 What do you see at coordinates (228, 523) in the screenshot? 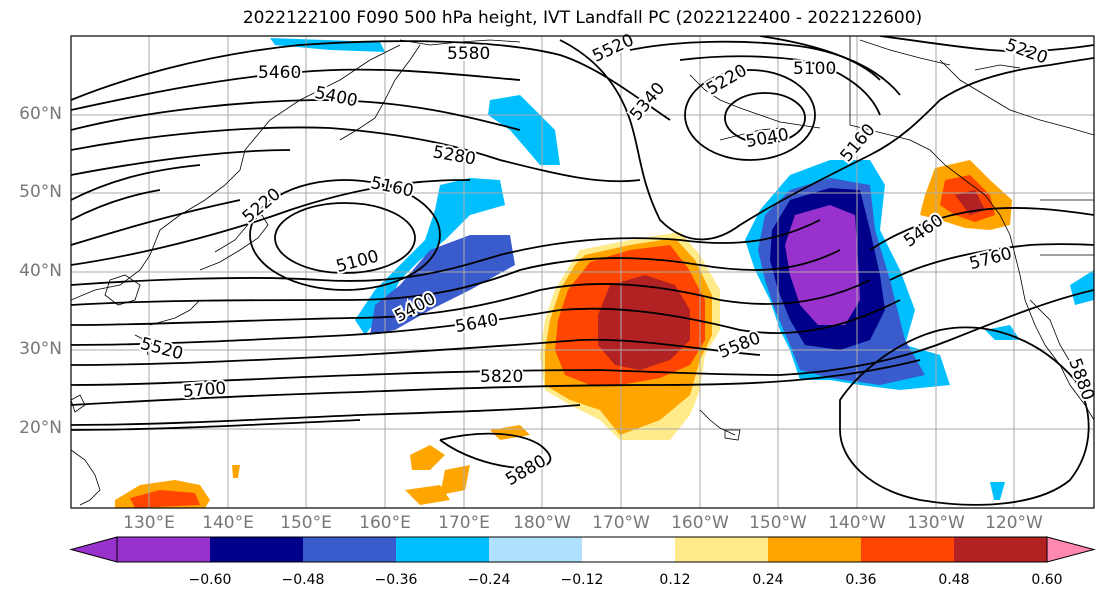
I see `longitude-label: 140°E` at bounding box center [228, 523].